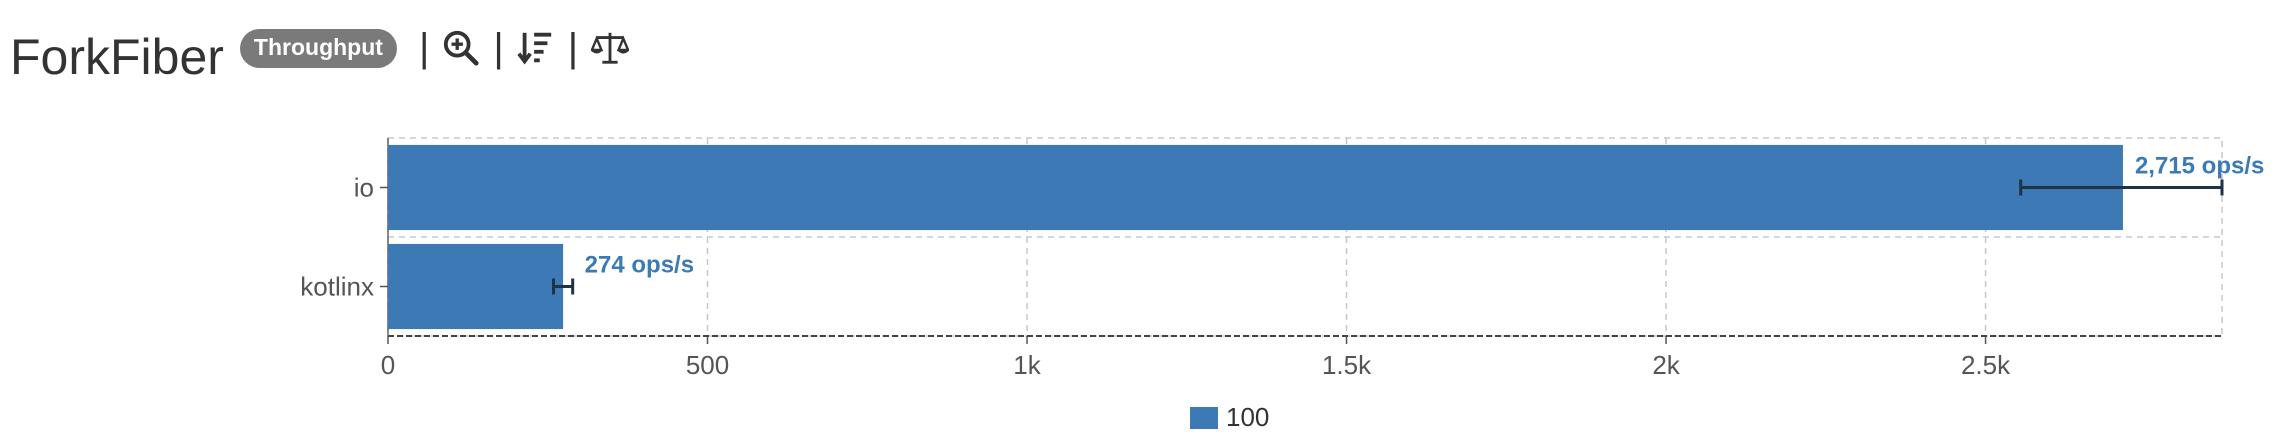 The height and width of the screenshot is (442, 2296). What do you see at coordinates (536, 48) in the screenshot?
I see `sort-descending-icon` at bounding box center [536, 48].